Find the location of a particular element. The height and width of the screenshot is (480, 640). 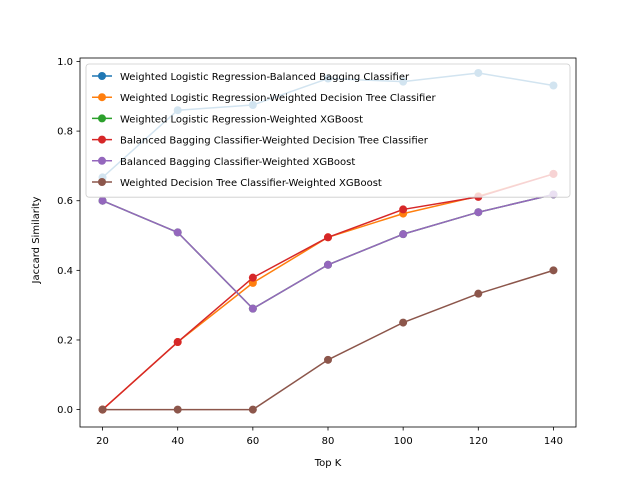

y-tick-label: 0.2 is located at coordinates (65, 340).